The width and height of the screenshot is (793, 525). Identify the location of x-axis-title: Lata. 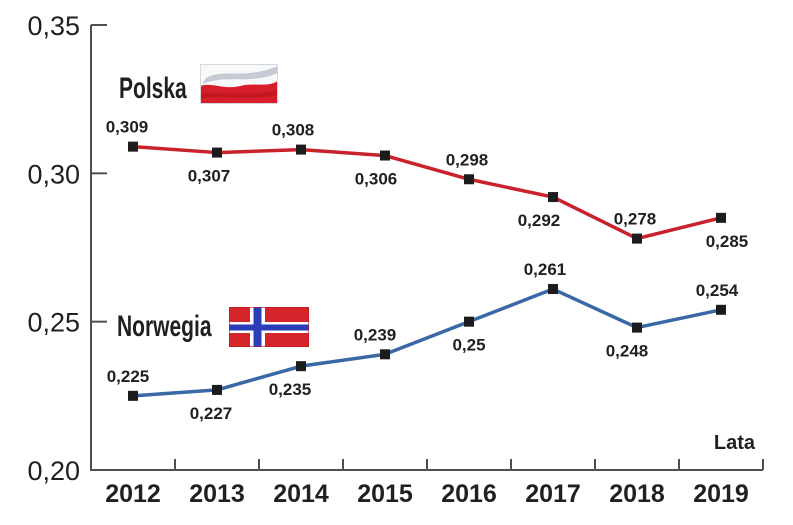
(734, 443).